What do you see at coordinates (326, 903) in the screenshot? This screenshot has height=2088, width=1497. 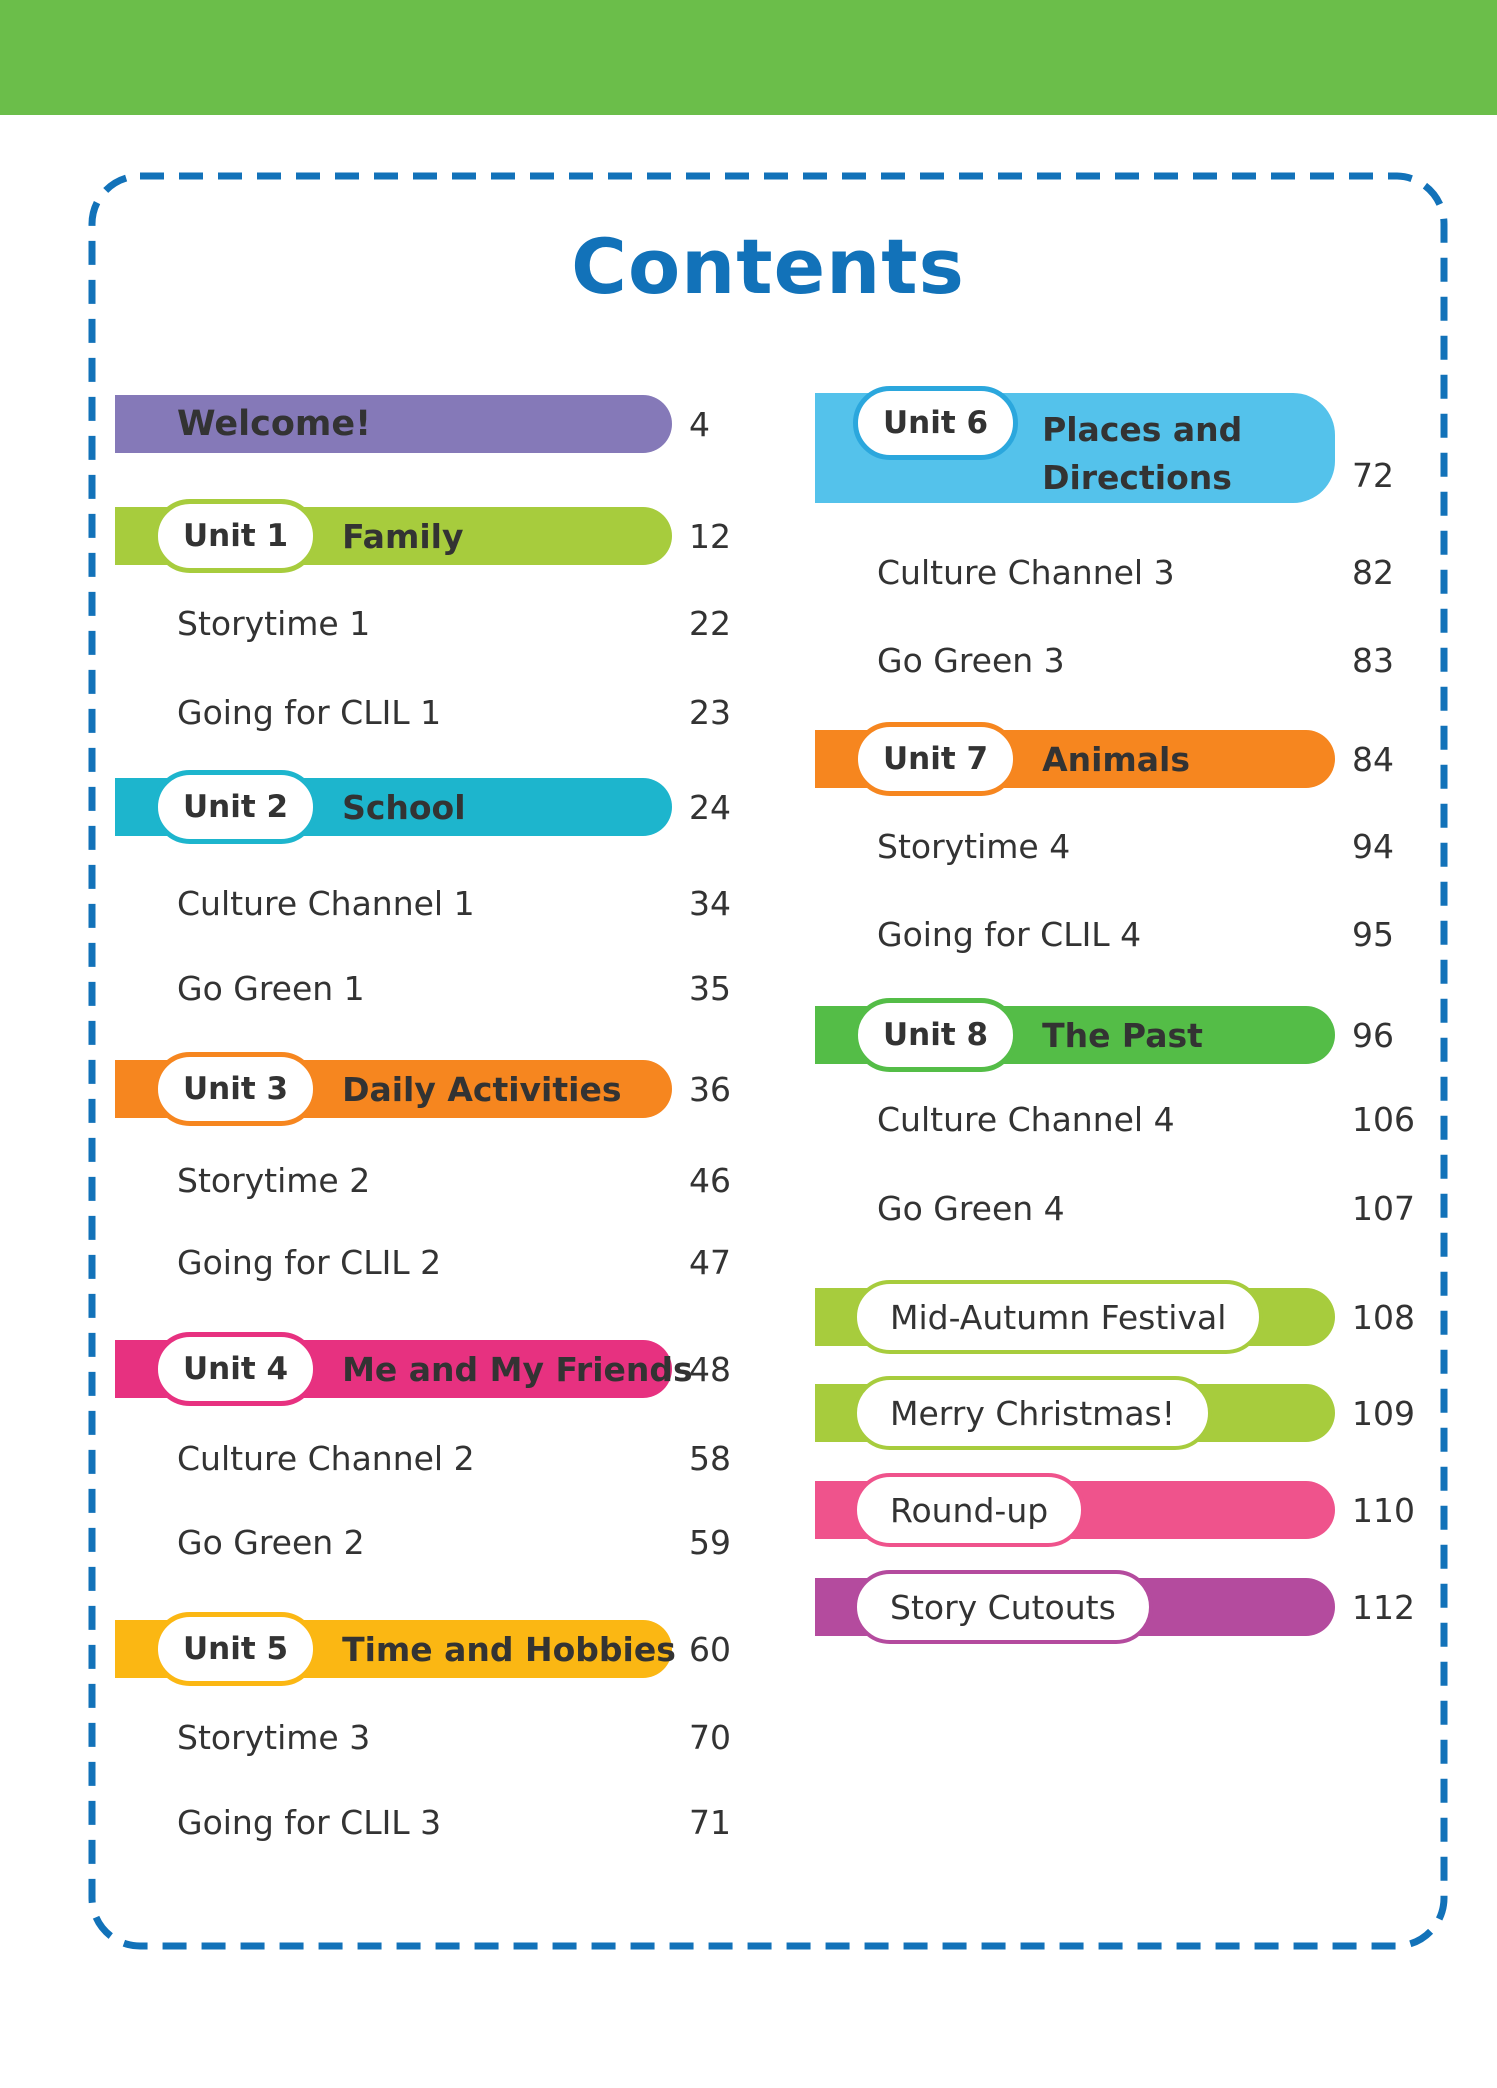 I see `entry-label: Culture Channel 1` at bounding box center [326, 903].